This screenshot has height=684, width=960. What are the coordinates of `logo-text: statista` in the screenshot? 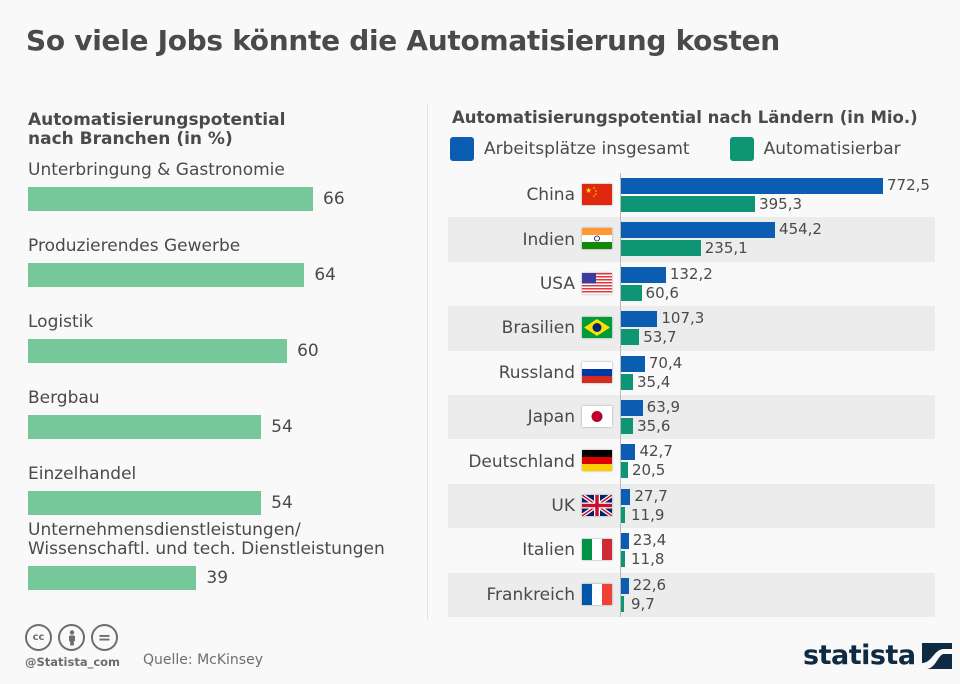 It's located at (859, 655).